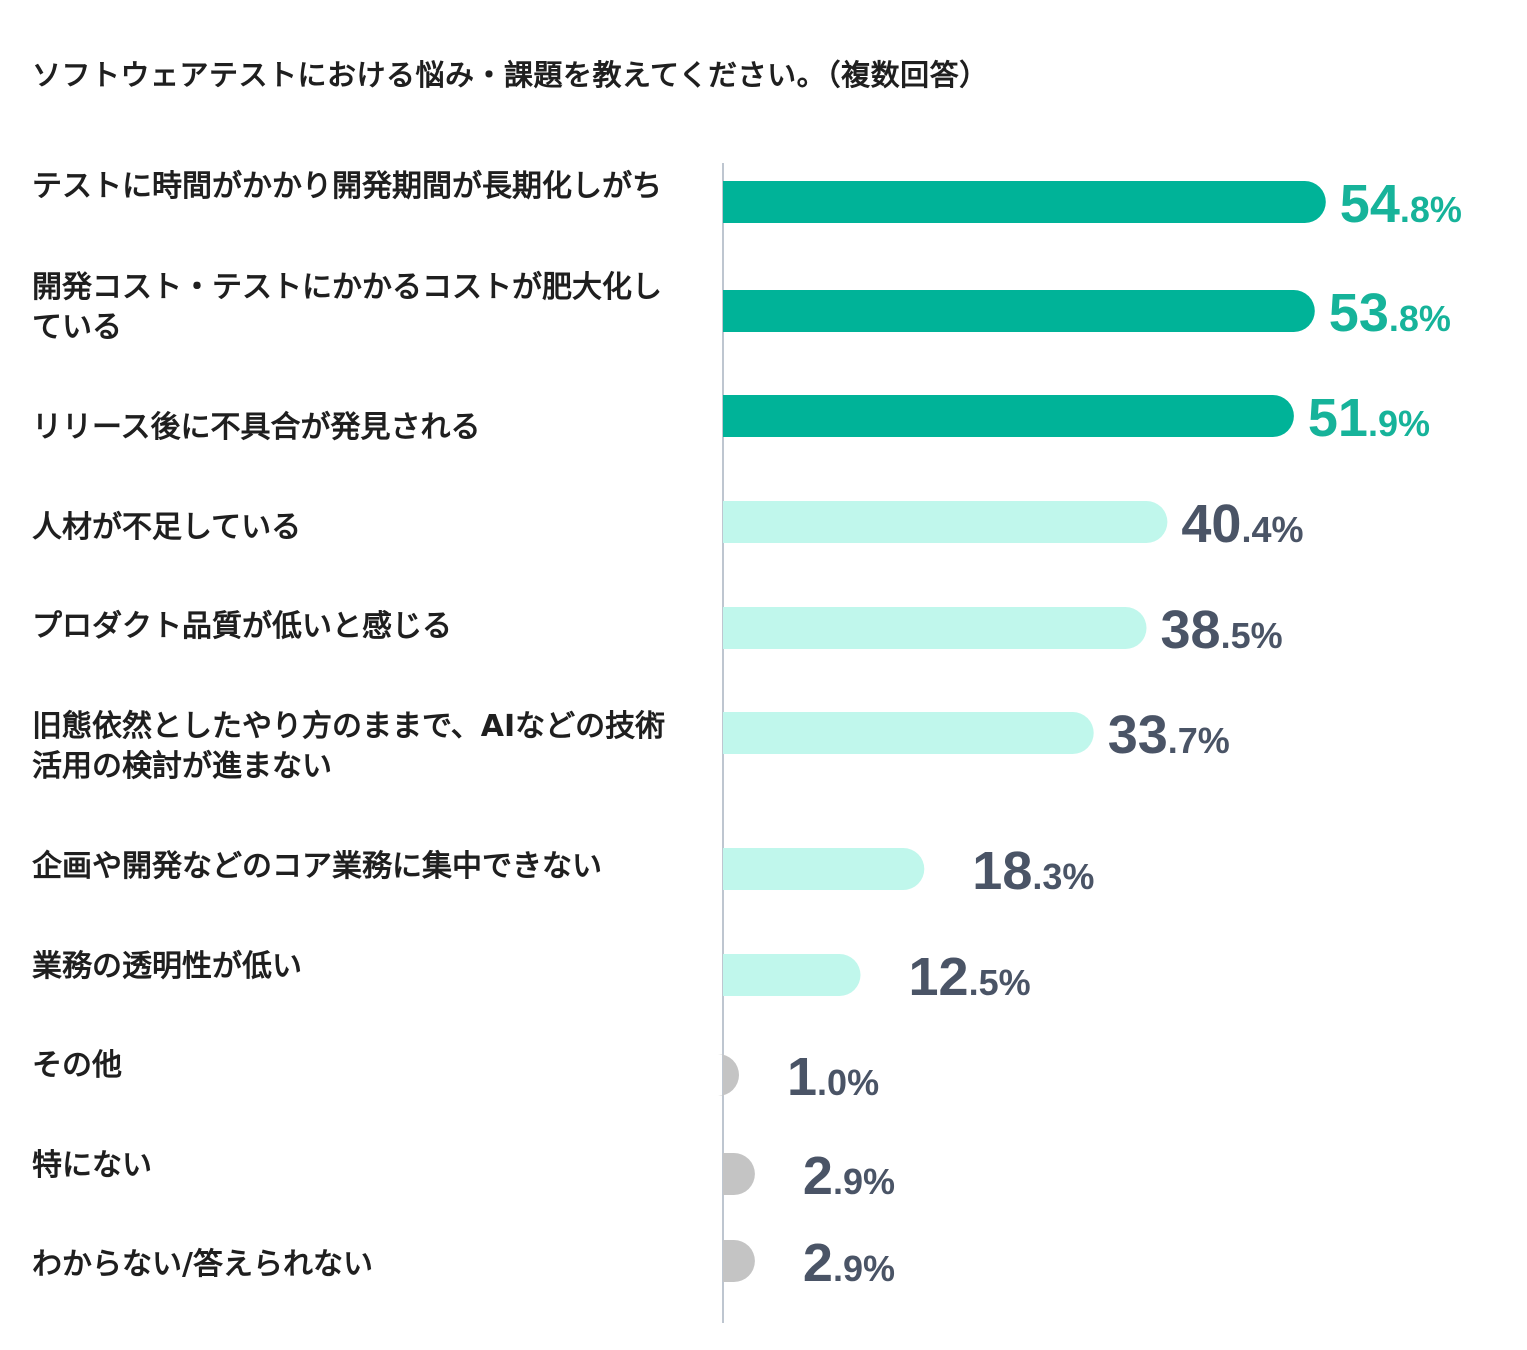  Describe the element at coordinates (970, 977) in the screenshot. I see `value-label-8: 12.5%` at that location.